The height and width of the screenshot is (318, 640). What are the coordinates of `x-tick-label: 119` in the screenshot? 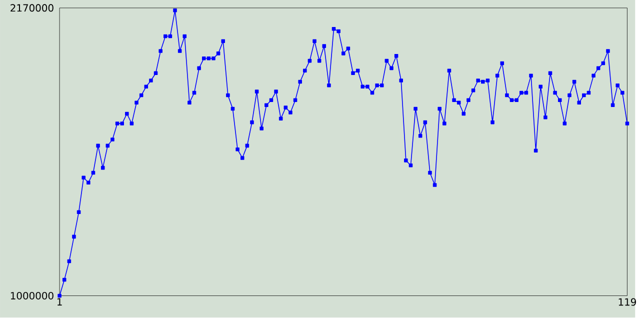 It's located at (627, 302).